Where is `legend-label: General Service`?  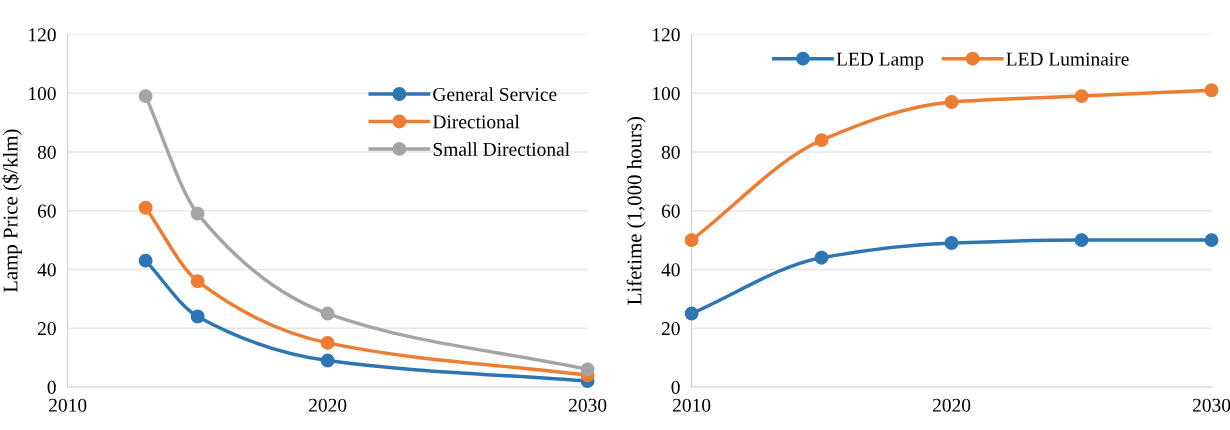
legend-label: General Service is located at coordinates (495, 94).